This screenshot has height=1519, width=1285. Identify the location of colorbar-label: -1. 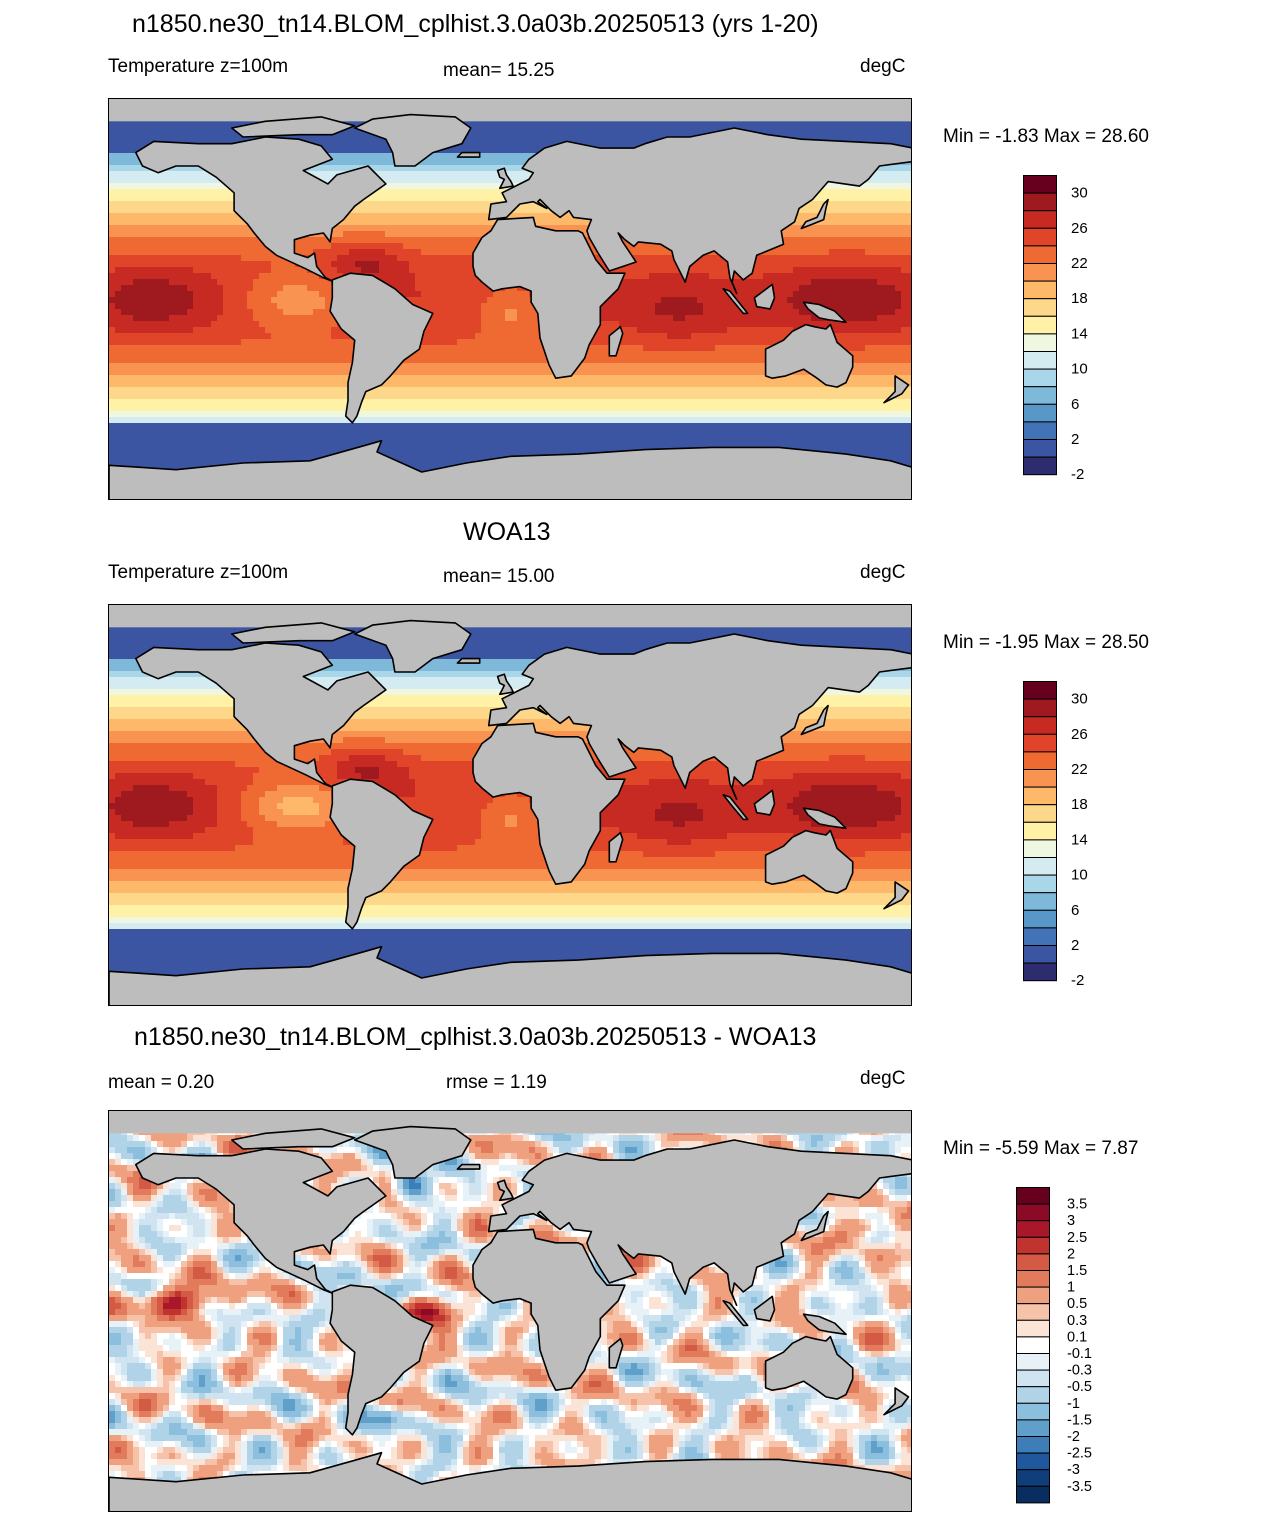
(1073, 1404).